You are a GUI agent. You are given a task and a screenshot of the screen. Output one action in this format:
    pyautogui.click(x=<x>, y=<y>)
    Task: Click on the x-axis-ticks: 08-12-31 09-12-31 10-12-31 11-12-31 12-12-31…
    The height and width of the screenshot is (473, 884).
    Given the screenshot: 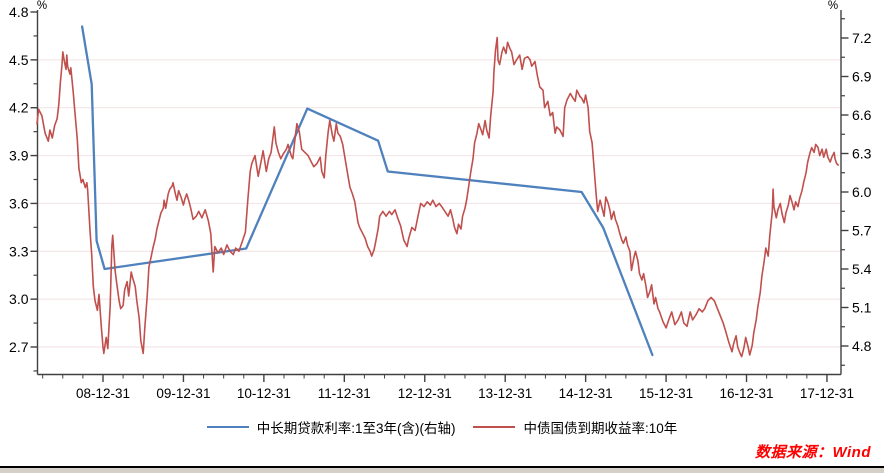 What is the action you would take?
    pyautogui.click(x=448, y=387)
    